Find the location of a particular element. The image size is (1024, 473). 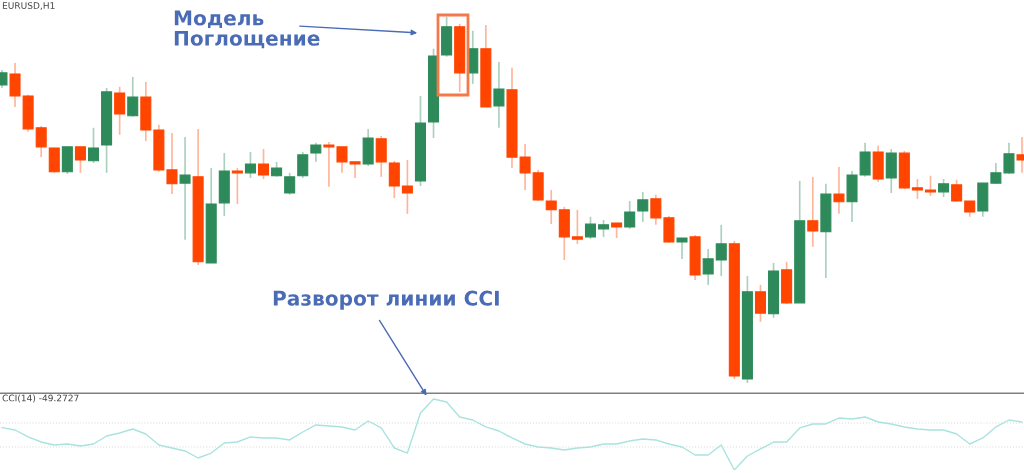

annotation: Модель Поглощение is located at coordinates (247, 29).